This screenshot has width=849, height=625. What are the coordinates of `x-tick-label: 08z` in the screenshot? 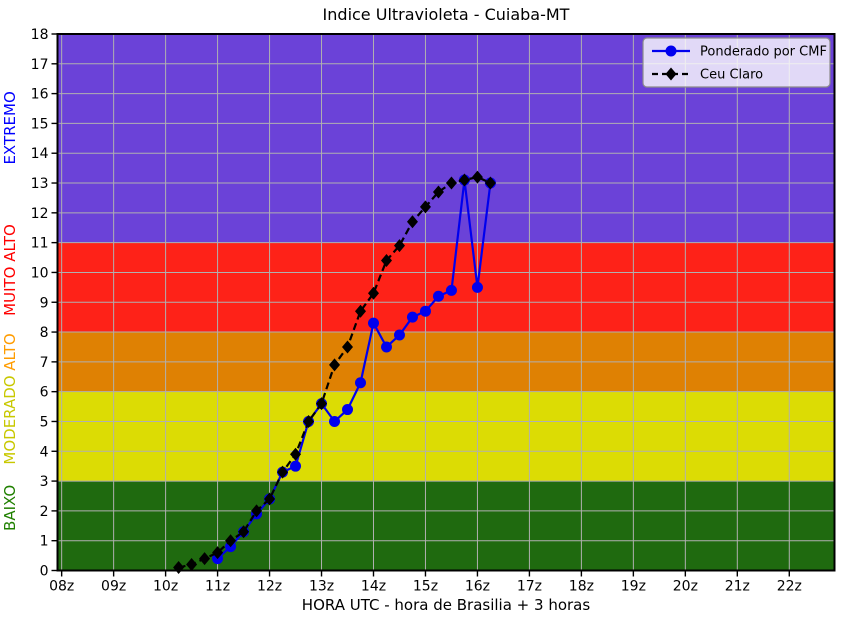 It's located at (61, 587).